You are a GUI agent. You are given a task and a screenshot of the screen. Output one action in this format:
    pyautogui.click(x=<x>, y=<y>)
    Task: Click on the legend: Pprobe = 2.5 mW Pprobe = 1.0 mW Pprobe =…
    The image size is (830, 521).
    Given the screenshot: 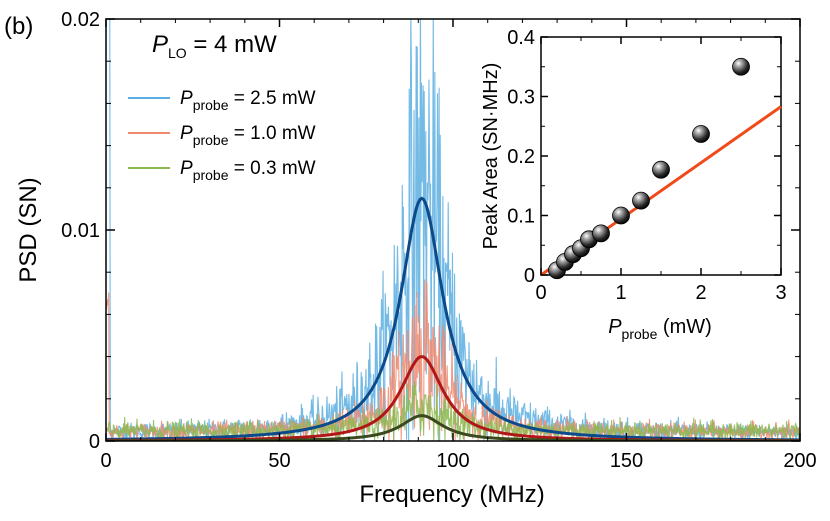 What is the action you would take?
    pyautogui.click(x=222, y=135)
    